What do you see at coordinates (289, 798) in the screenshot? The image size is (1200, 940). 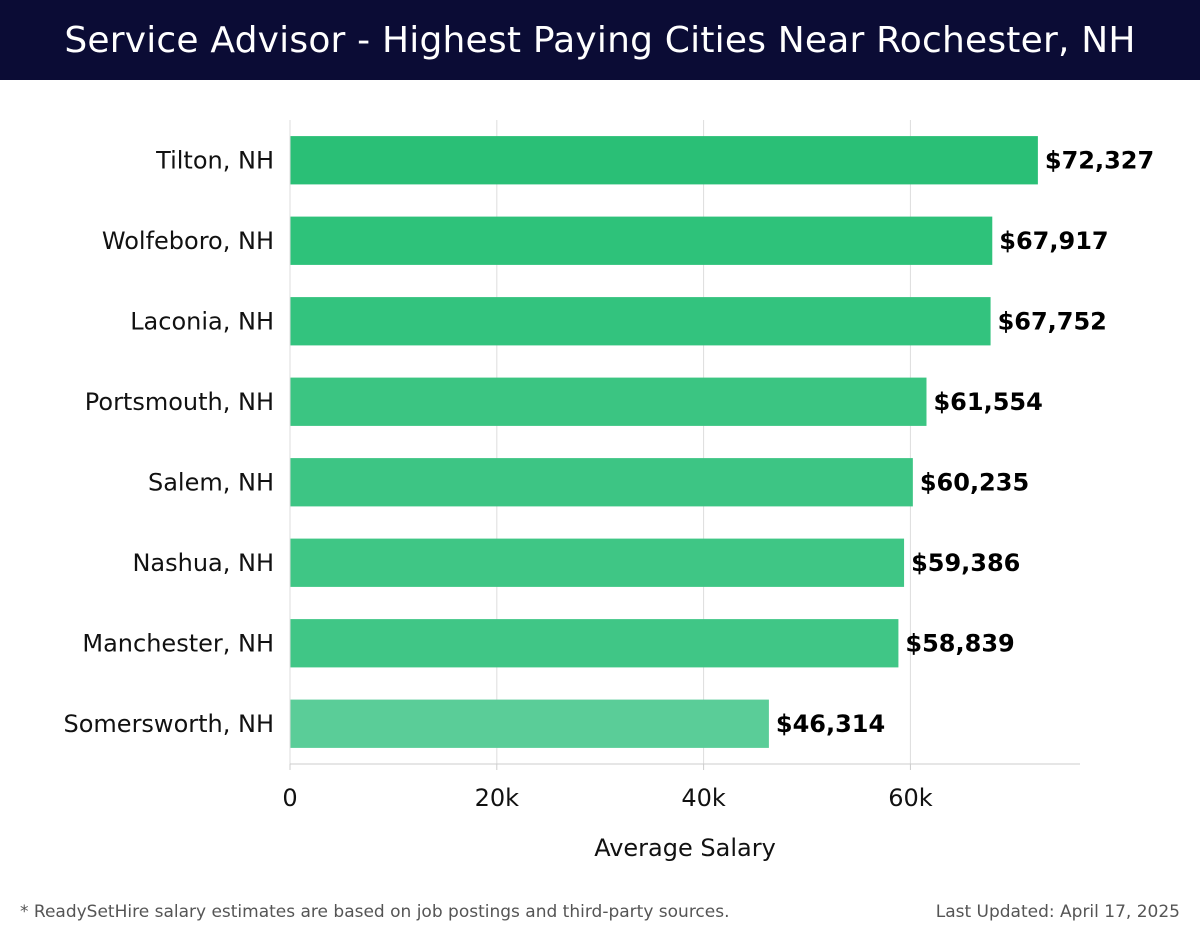 I see `x-tick-label: 0` at bounding box center [289, 798].